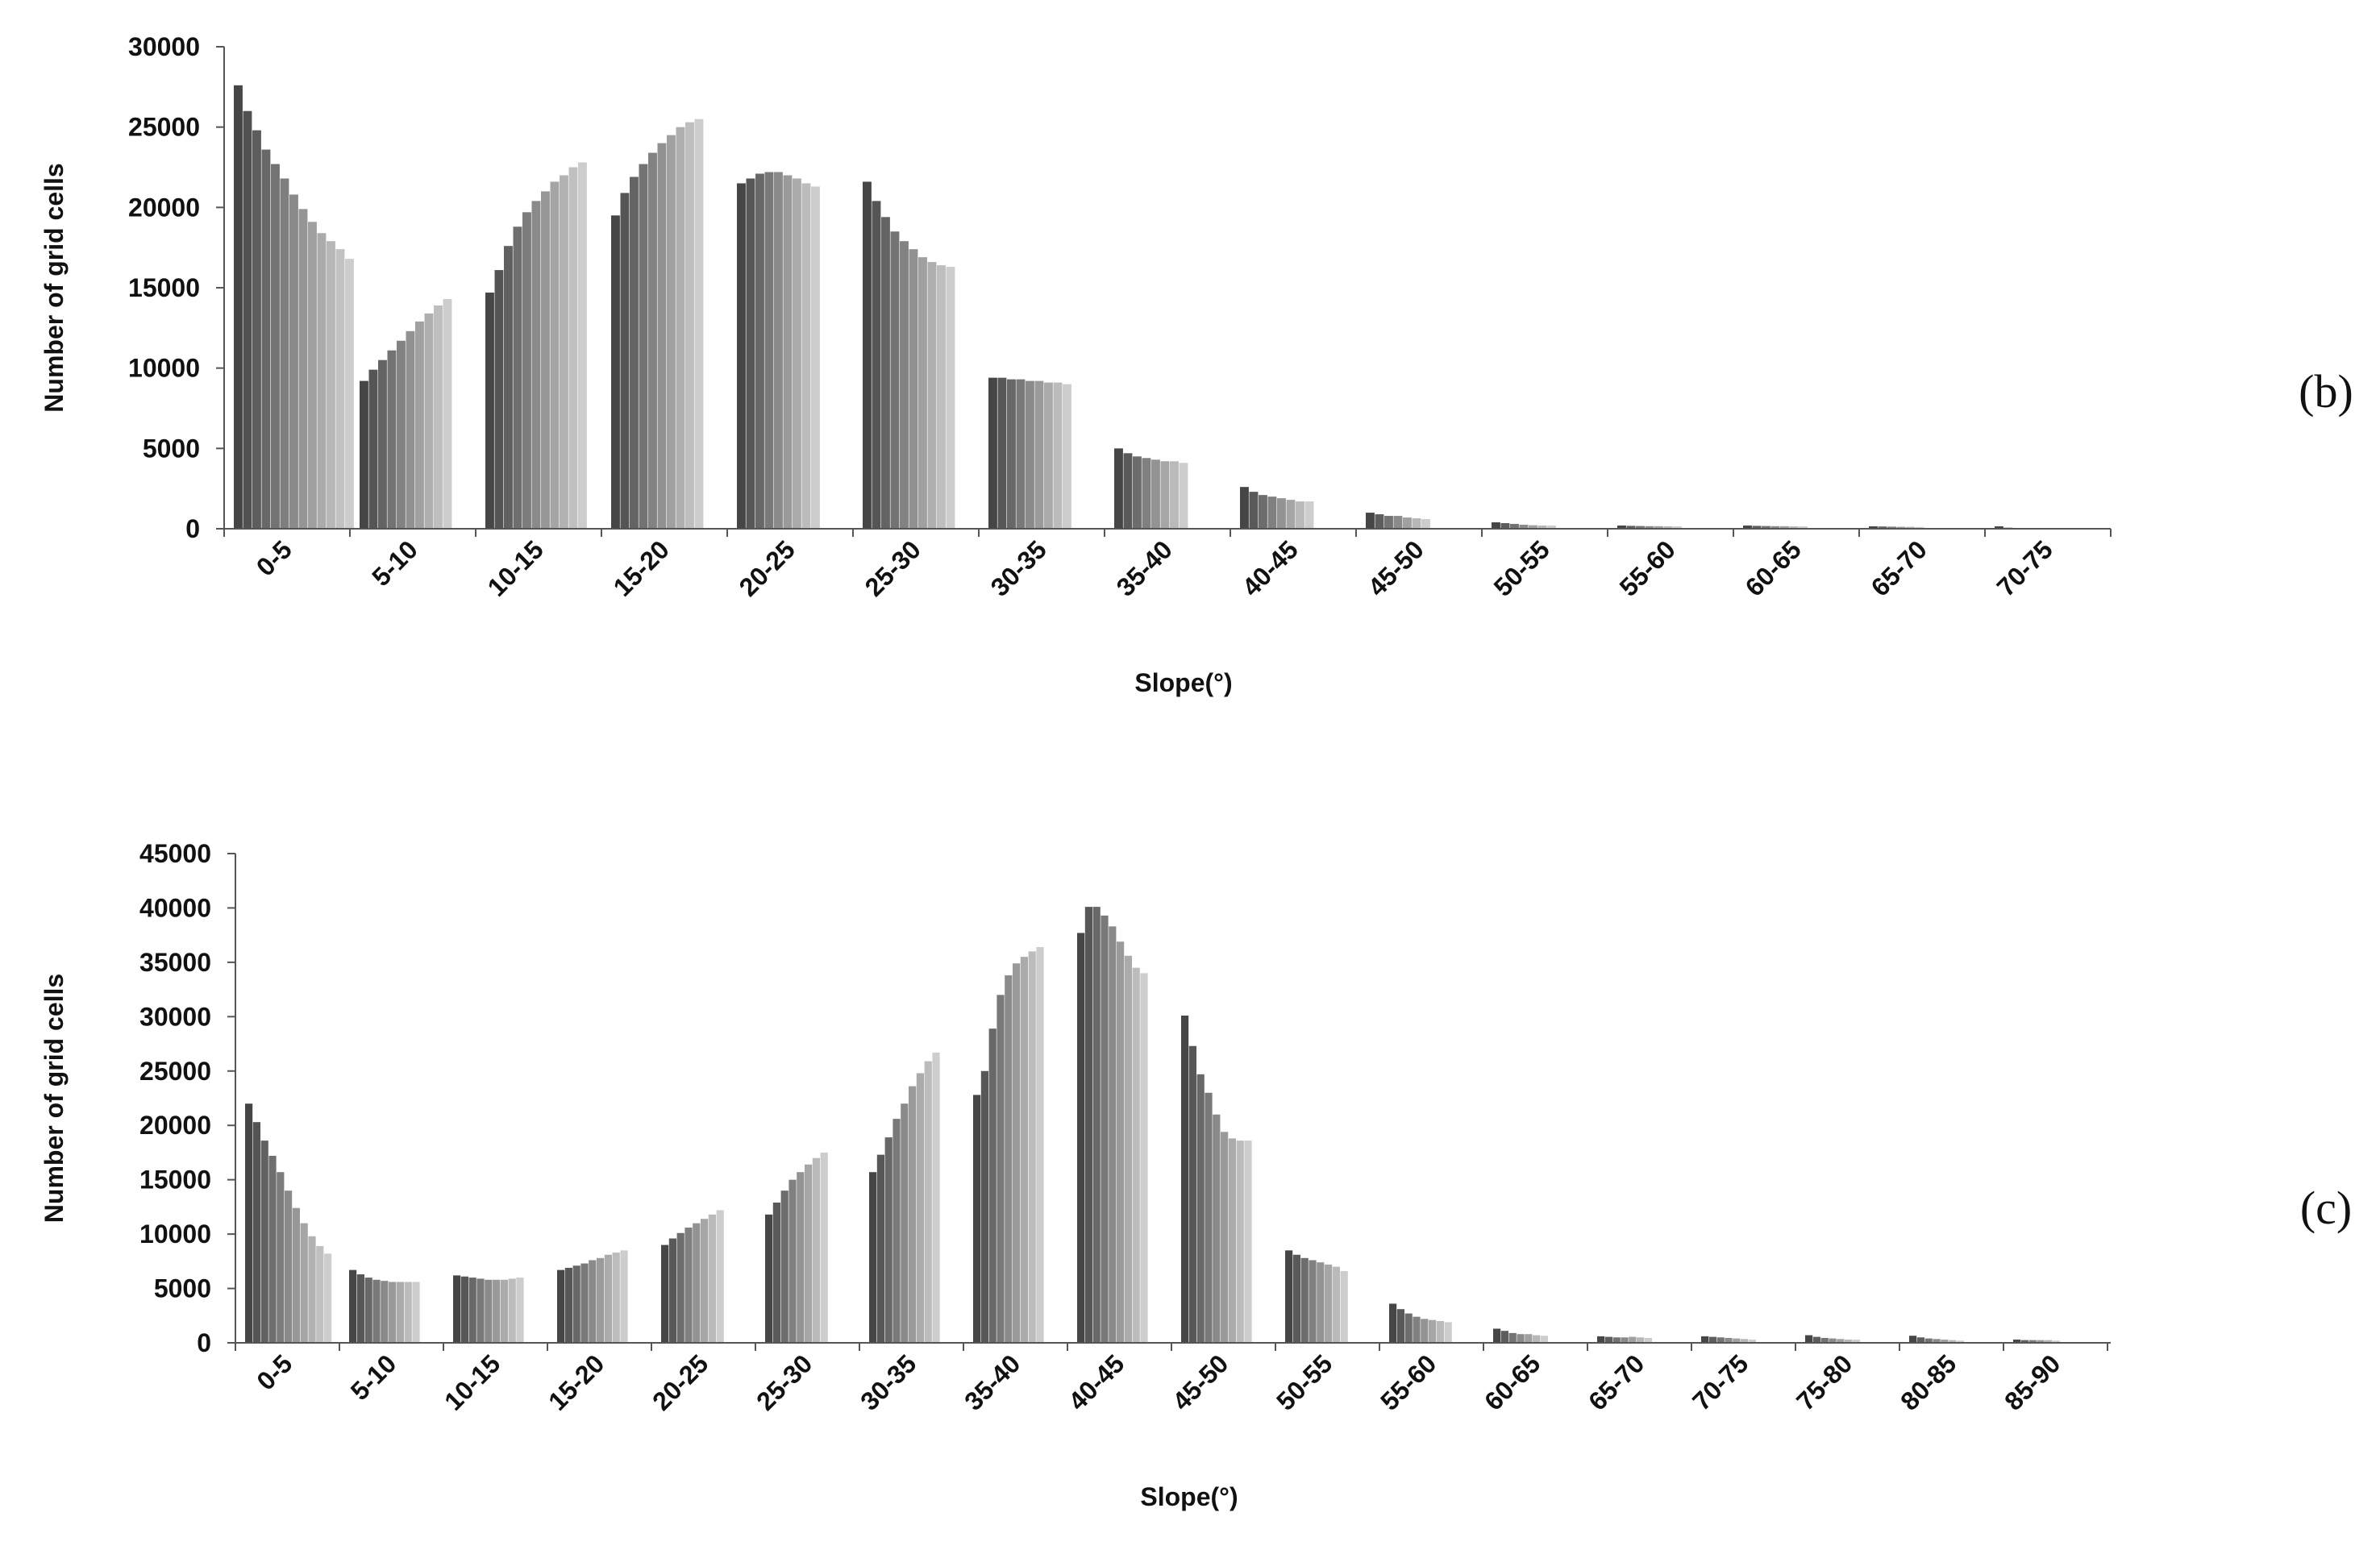  I want to click on y-tick-label: 25000, so click(164, 127).